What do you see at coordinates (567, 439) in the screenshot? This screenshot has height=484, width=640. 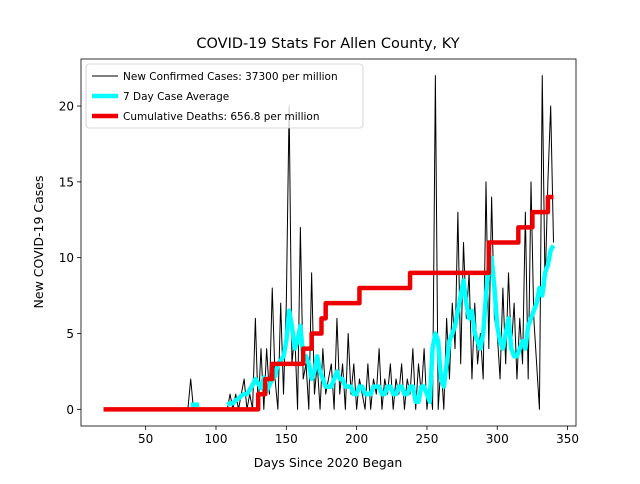 I see `x-tick-label: 350` at bounding box center [567, 439].